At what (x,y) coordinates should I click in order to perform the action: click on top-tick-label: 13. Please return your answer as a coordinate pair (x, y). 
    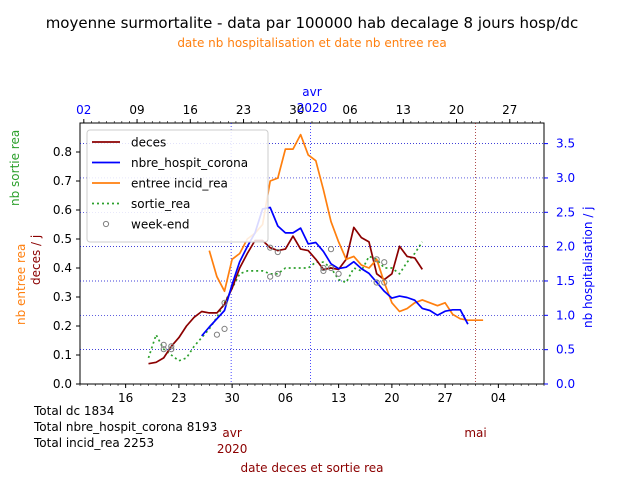
    Looking at the image, I should click on (403, 110).